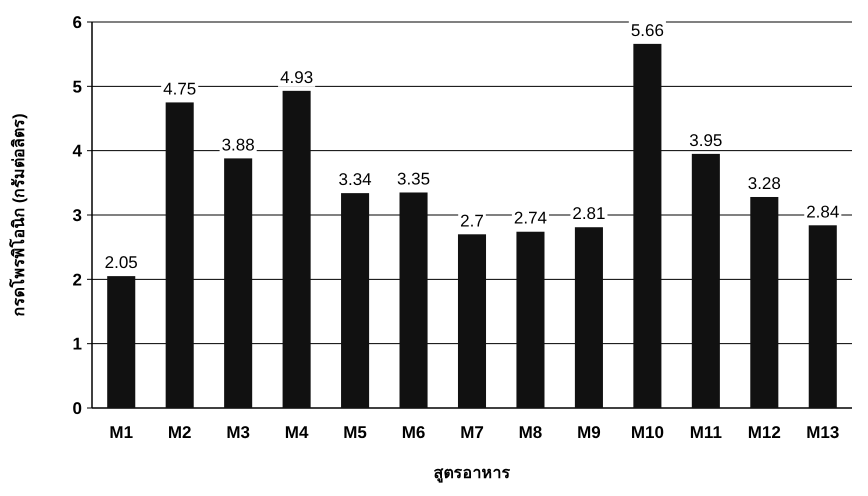 This screenshot has height=496, width=868. I want to click on data-label: 3.95, so click(705, 140).